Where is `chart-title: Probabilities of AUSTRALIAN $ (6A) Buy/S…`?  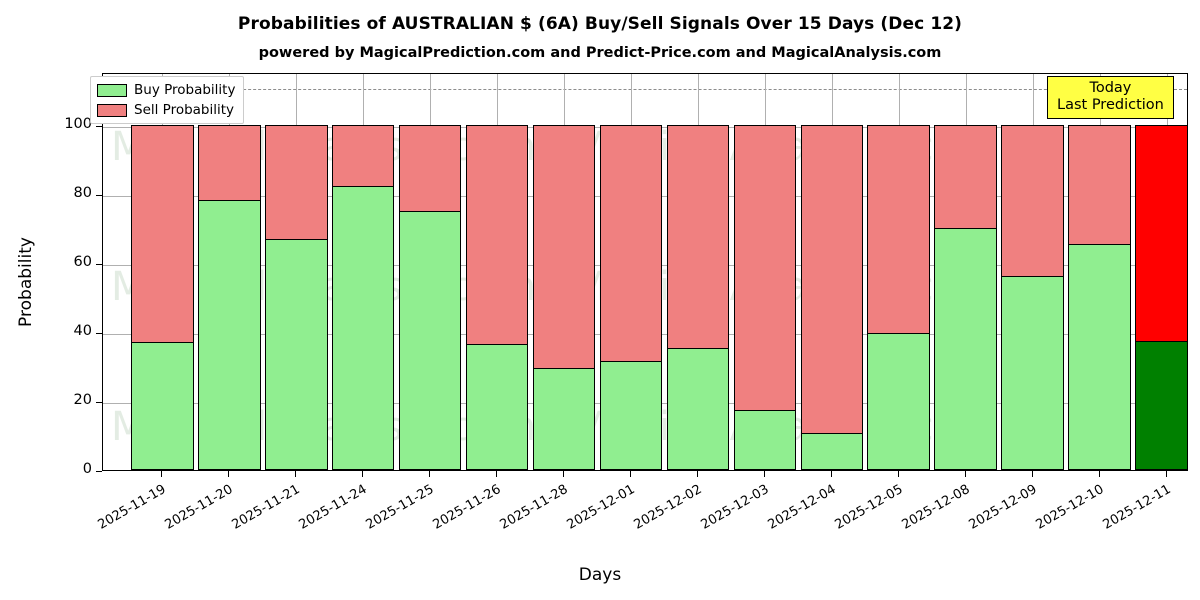 chart-title: Probabilities of AUSTRALIAN $ (6A) Buy/S… is located at coordinates (600, 24).